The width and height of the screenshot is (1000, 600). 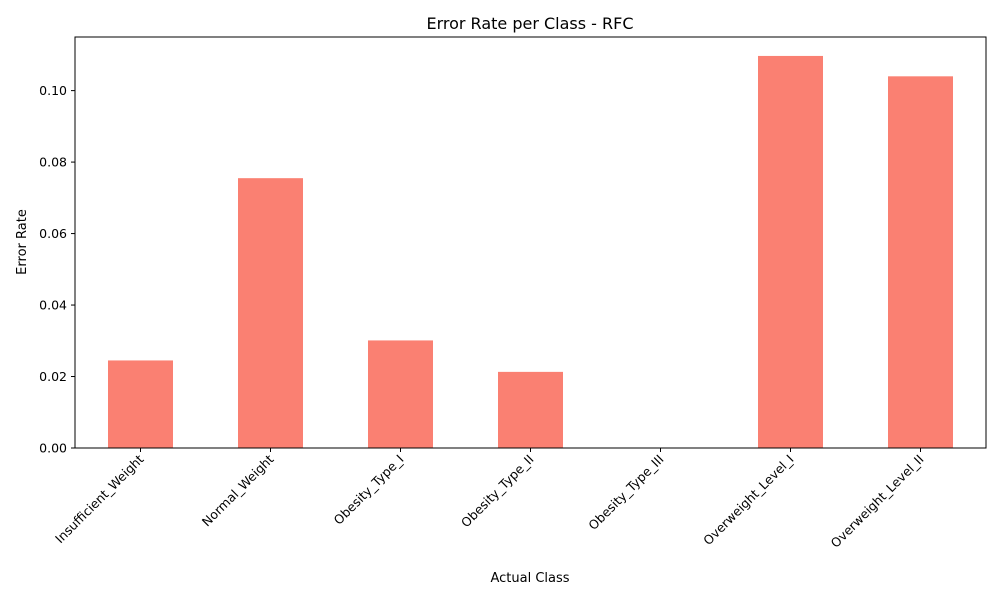 What do you see at coordinates (22, 242) in the screenshot?
I see `y-axis-label: Error Rate` at bounding box center [22, 242].